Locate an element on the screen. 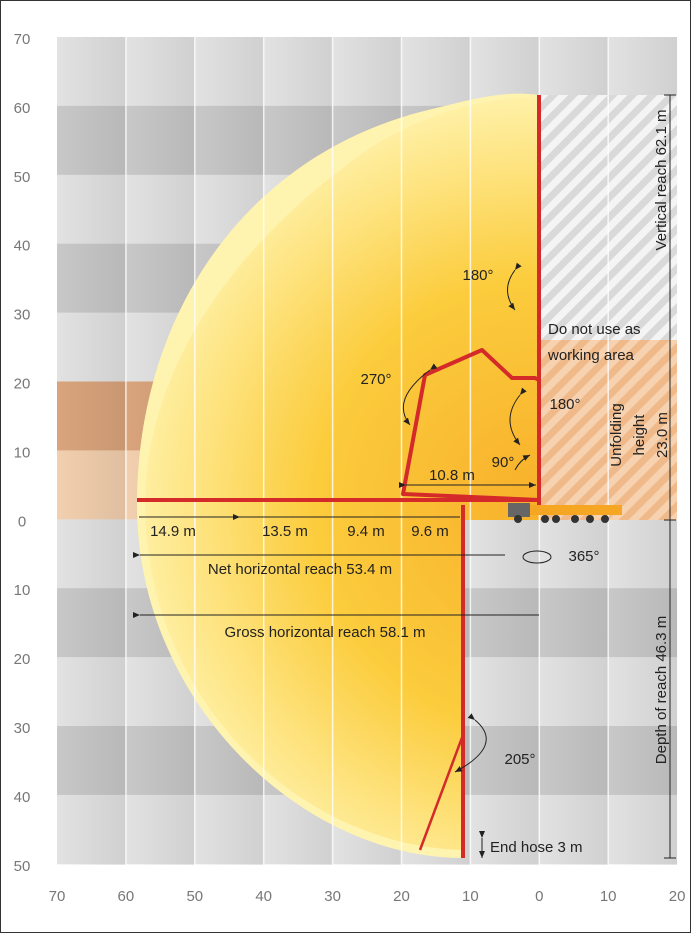 The width and height of the screenshot is (691, 933). annotation: 23.0 m is located at coordinates (662, 435).